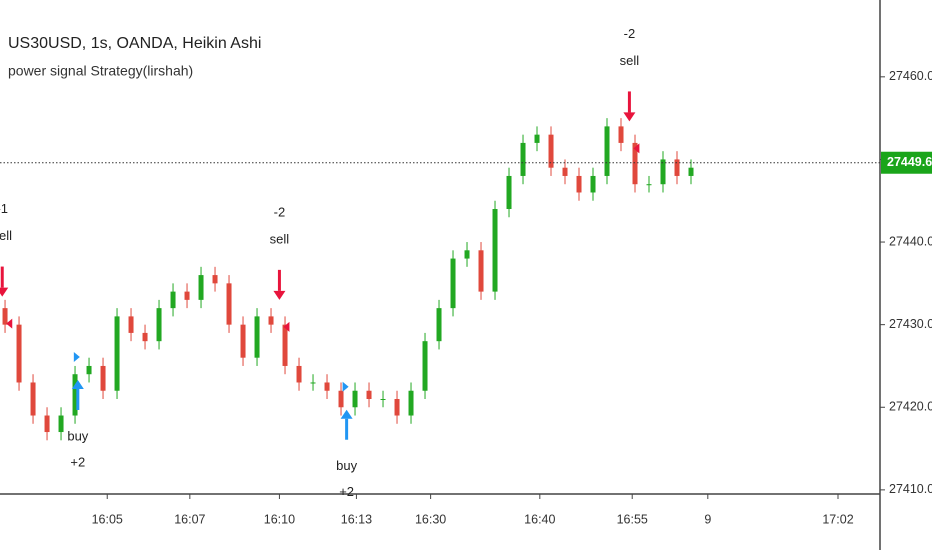  What do you see at coordinates (910, 489) in the screenshot?
I see `y-tick-label: 27410.0` at bounding box center [910, 489].